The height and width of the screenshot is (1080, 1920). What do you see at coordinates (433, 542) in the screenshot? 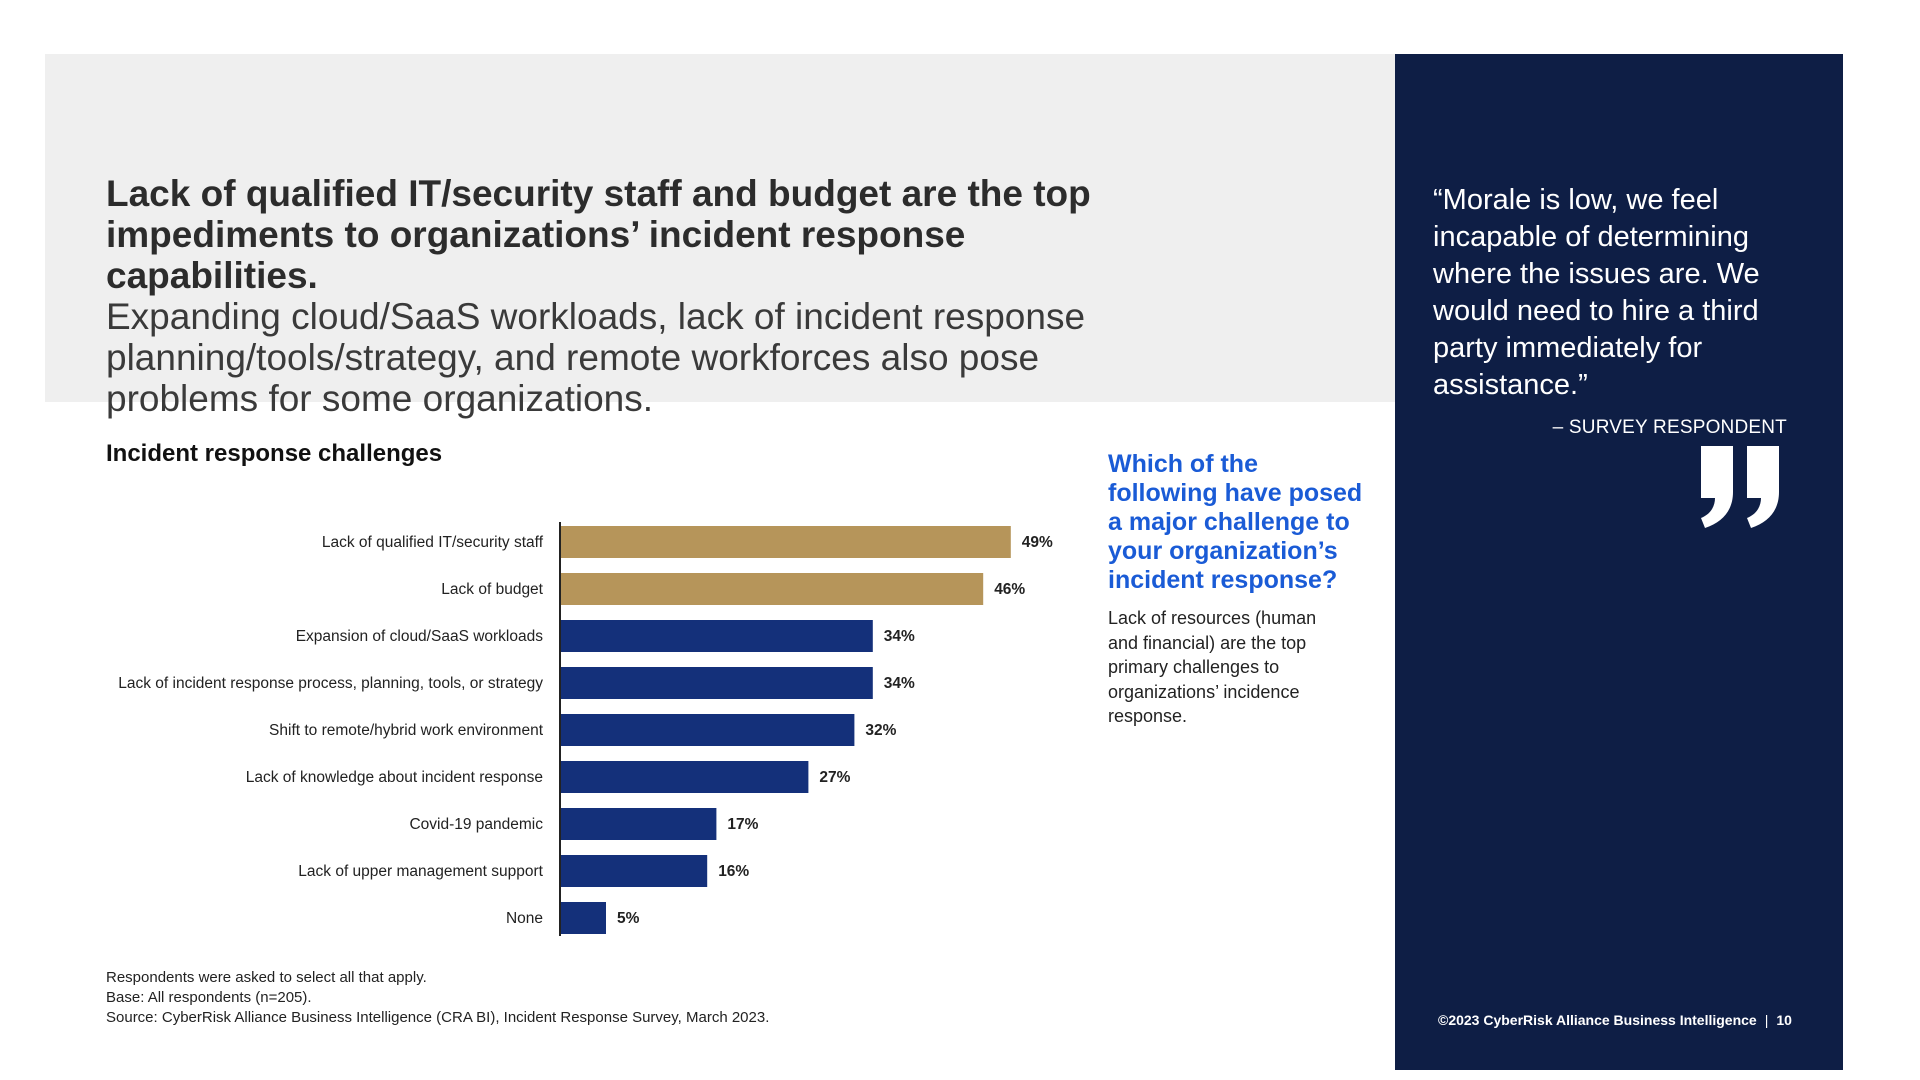
I see `category-label: Lack of qualified IT/security staff` at bounding box center [433, 542].